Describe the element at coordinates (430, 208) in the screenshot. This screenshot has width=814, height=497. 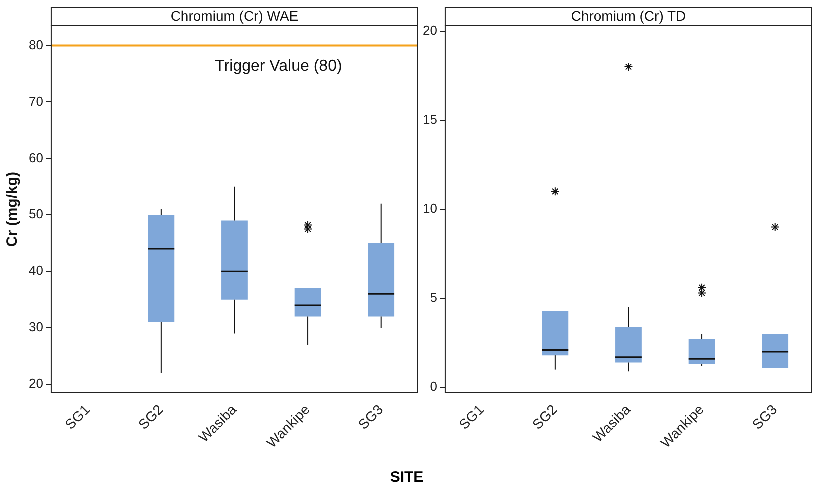
I see `y-tick-label: 10` at that location.